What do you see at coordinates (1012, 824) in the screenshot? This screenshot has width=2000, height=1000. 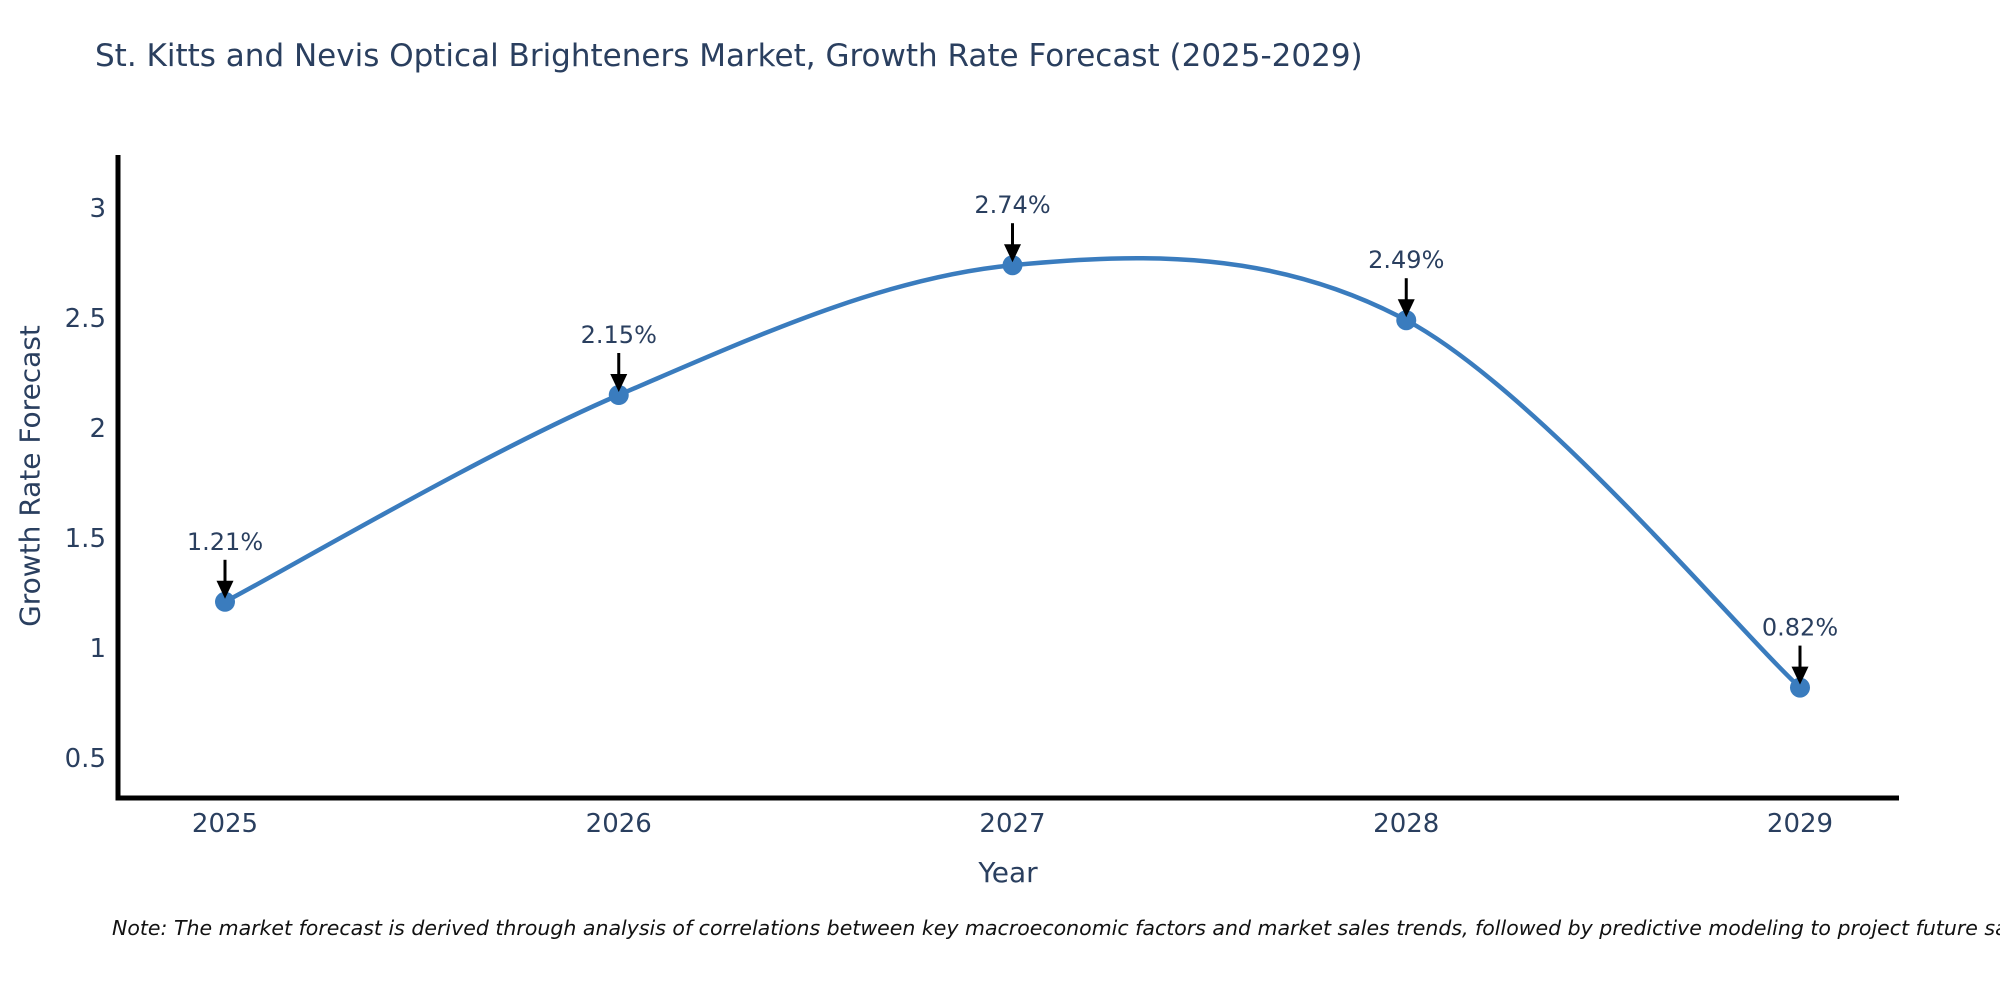 I see `x-tick-label: 2027` at bounding box center [1012, 824].